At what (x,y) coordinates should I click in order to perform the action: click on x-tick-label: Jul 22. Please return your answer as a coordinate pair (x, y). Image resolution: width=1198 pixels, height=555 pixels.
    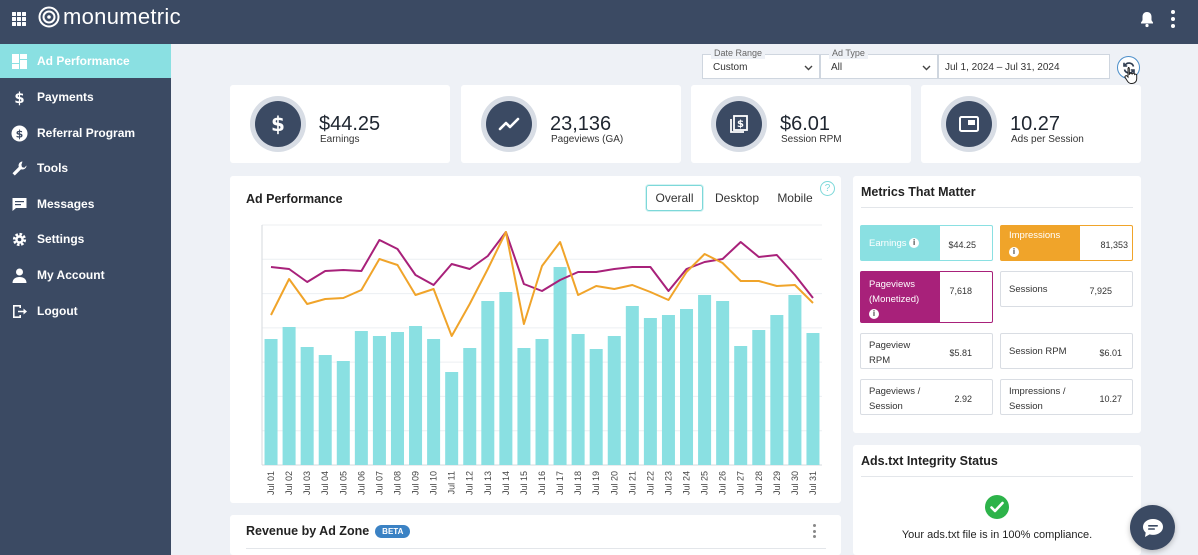
    Looking at the image, I should click on (650, 483).